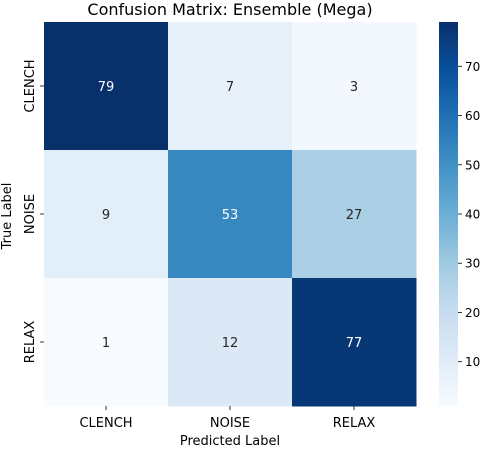 This screenshot has height=452, width=485. Describe the element at coordinates (229, 9) in the screenshot. I see `chart-title: Confusion Matrix: Ensemble (Mega)` at that location.